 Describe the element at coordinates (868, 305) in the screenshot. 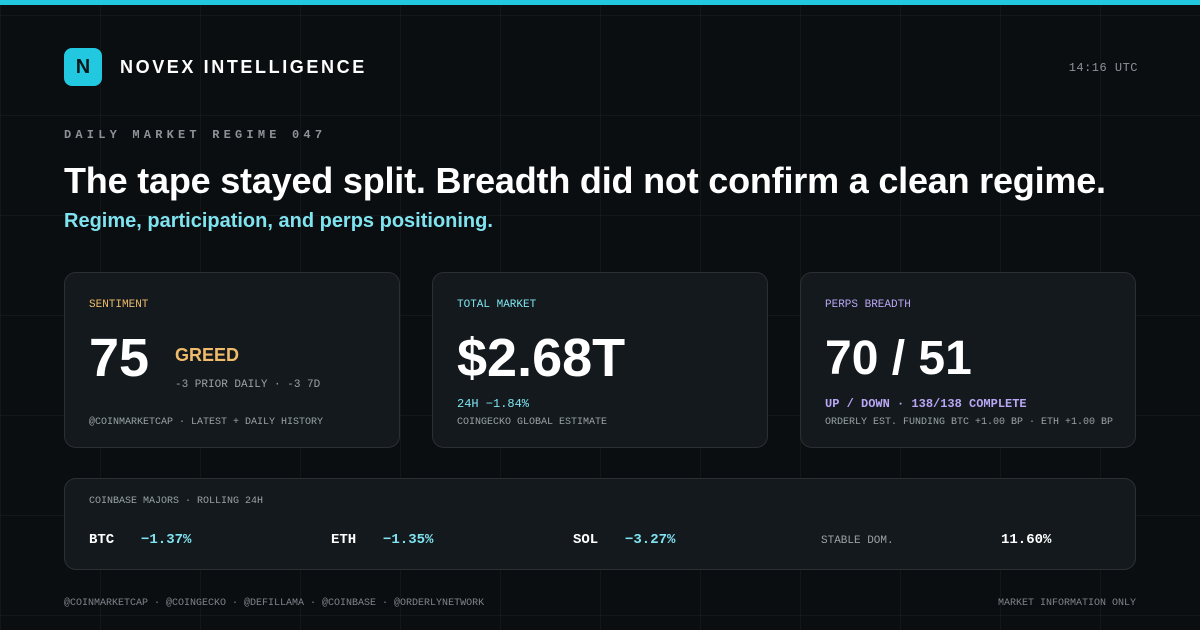

I see `card-label: PERPS BREADTH` at that location.